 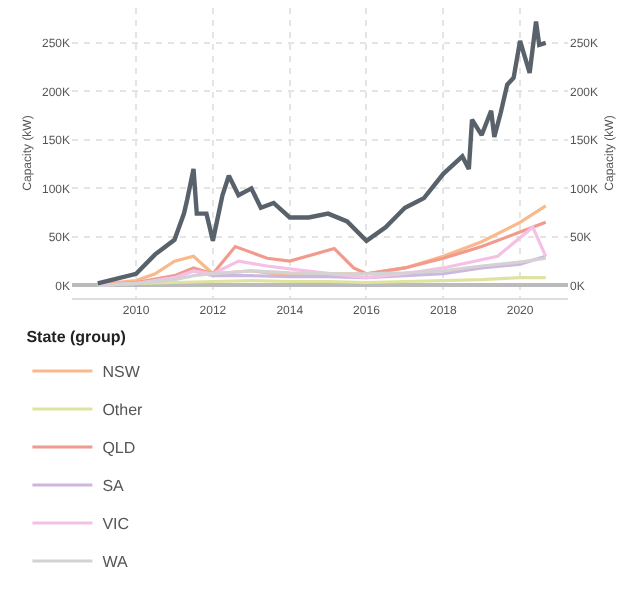 What do you see at coordinates (119, 448) in the screenshot?
I see `legend-label: QLD` at bounding box center [119, 448].